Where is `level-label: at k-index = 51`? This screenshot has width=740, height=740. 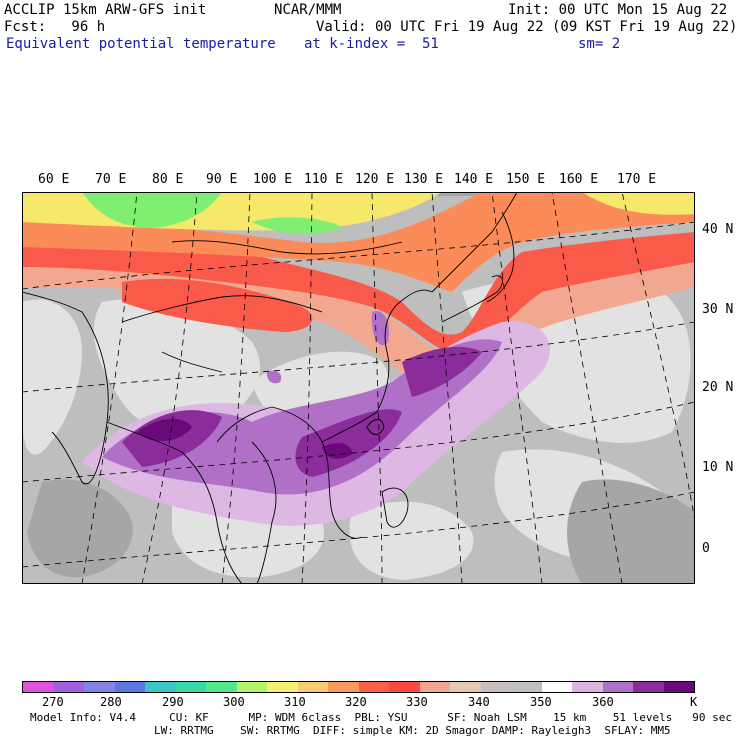 level-label: at k-index = 51 is located at coordinates (371, 44).